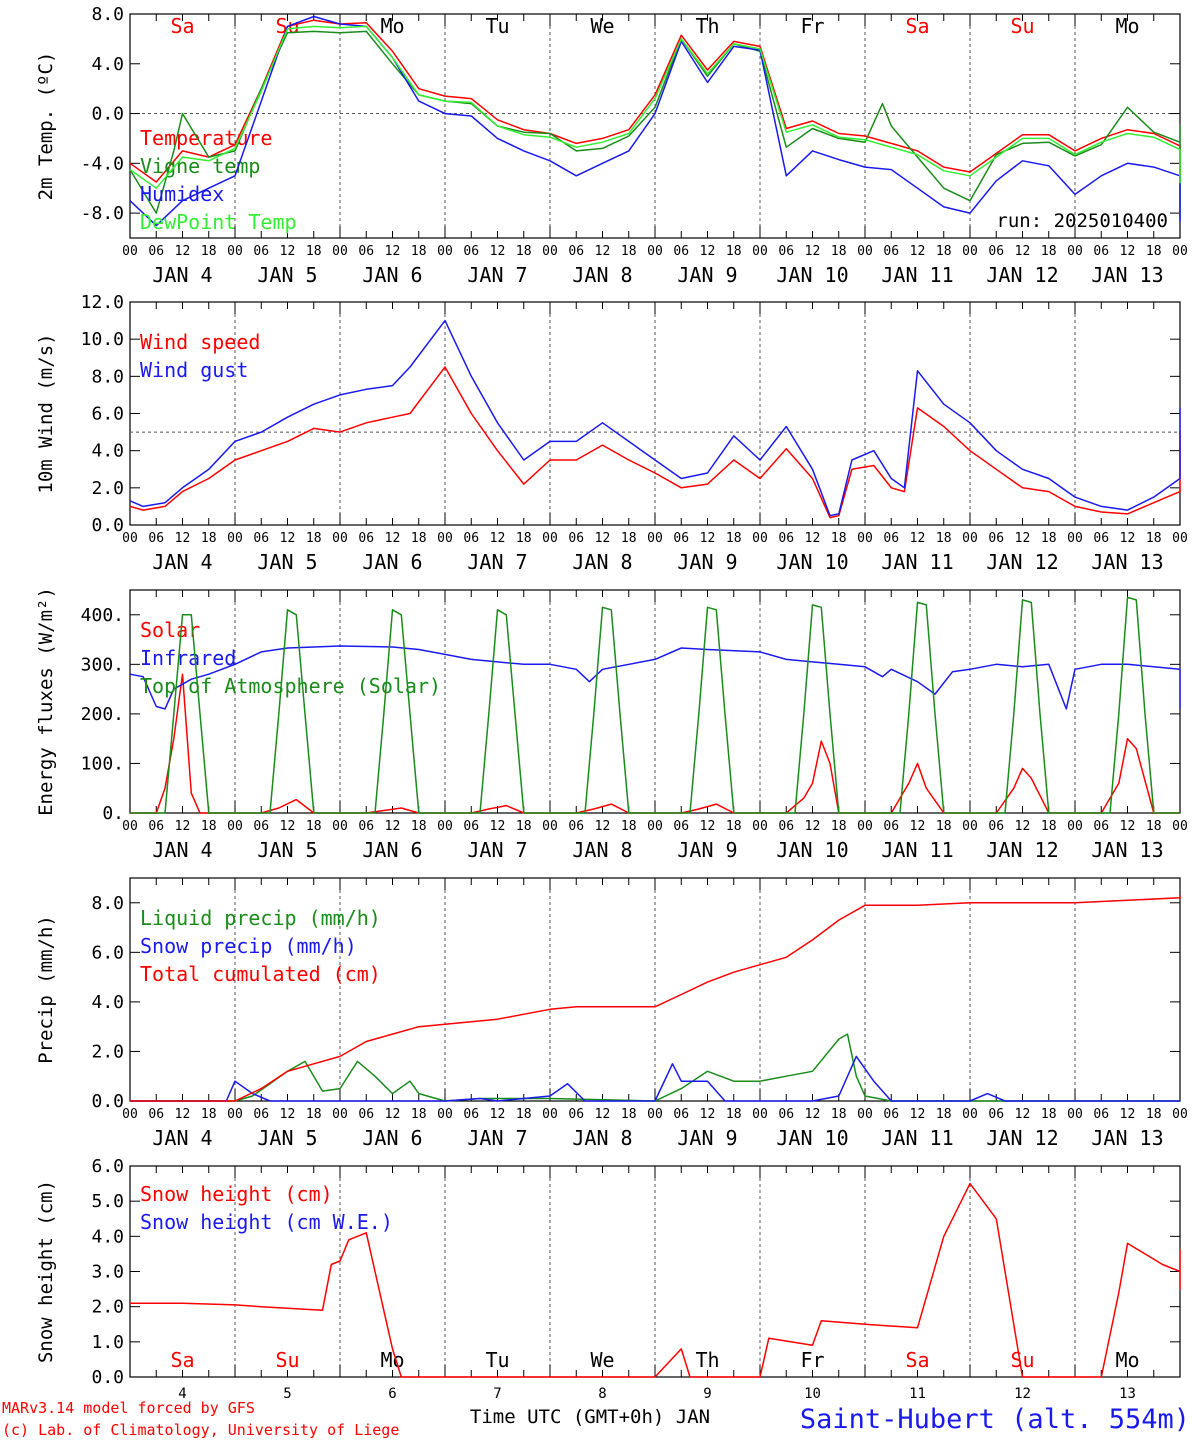 This screenshot has height=1444, width=1194. I want to click on y-tick-label: 8.0, so click(107, 903).